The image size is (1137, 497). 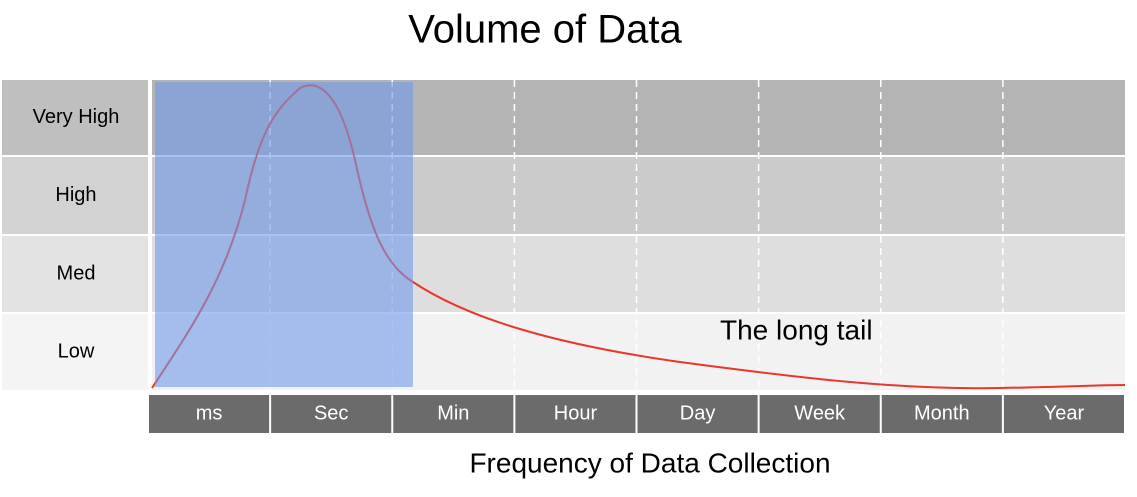 I want to click on x-axis-title: Frequency of Data Collection, so click(x=649, y=462).